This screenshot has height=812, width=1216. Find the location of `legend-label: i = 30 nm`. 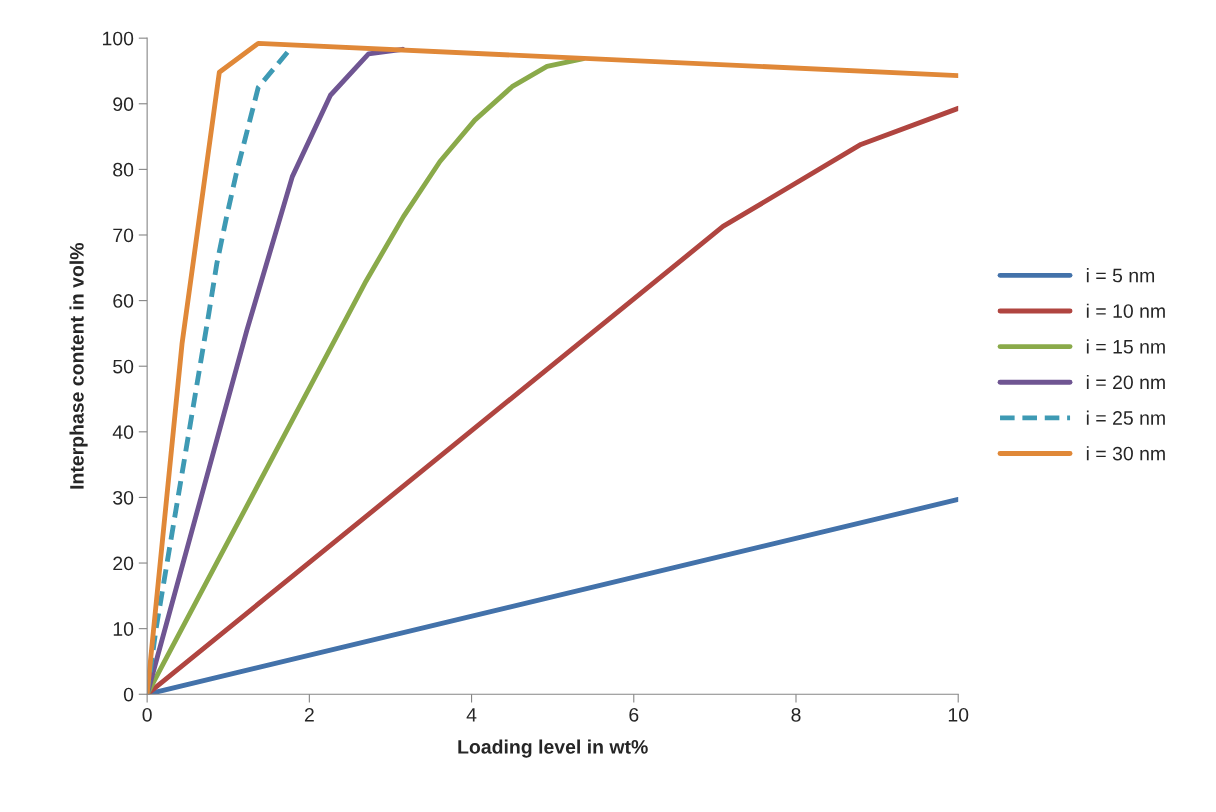

legend-label: i = 30 nm is located at coordinates (1125, 453).